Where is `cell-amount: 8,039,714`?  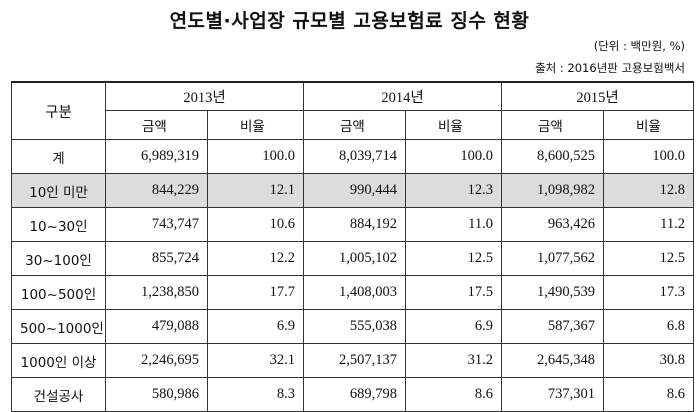 cell-amount: 8,039,714 is located at coordinates (354, 156).